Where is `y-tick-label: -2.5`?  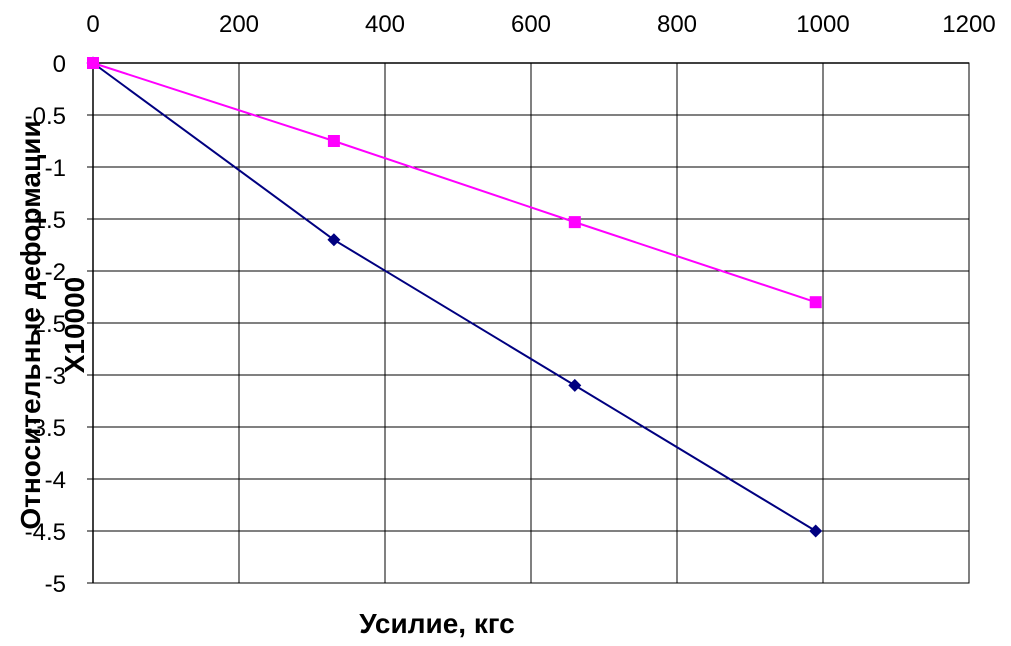 y-tick-label: -2.5 is located at coordinates (45, 324).